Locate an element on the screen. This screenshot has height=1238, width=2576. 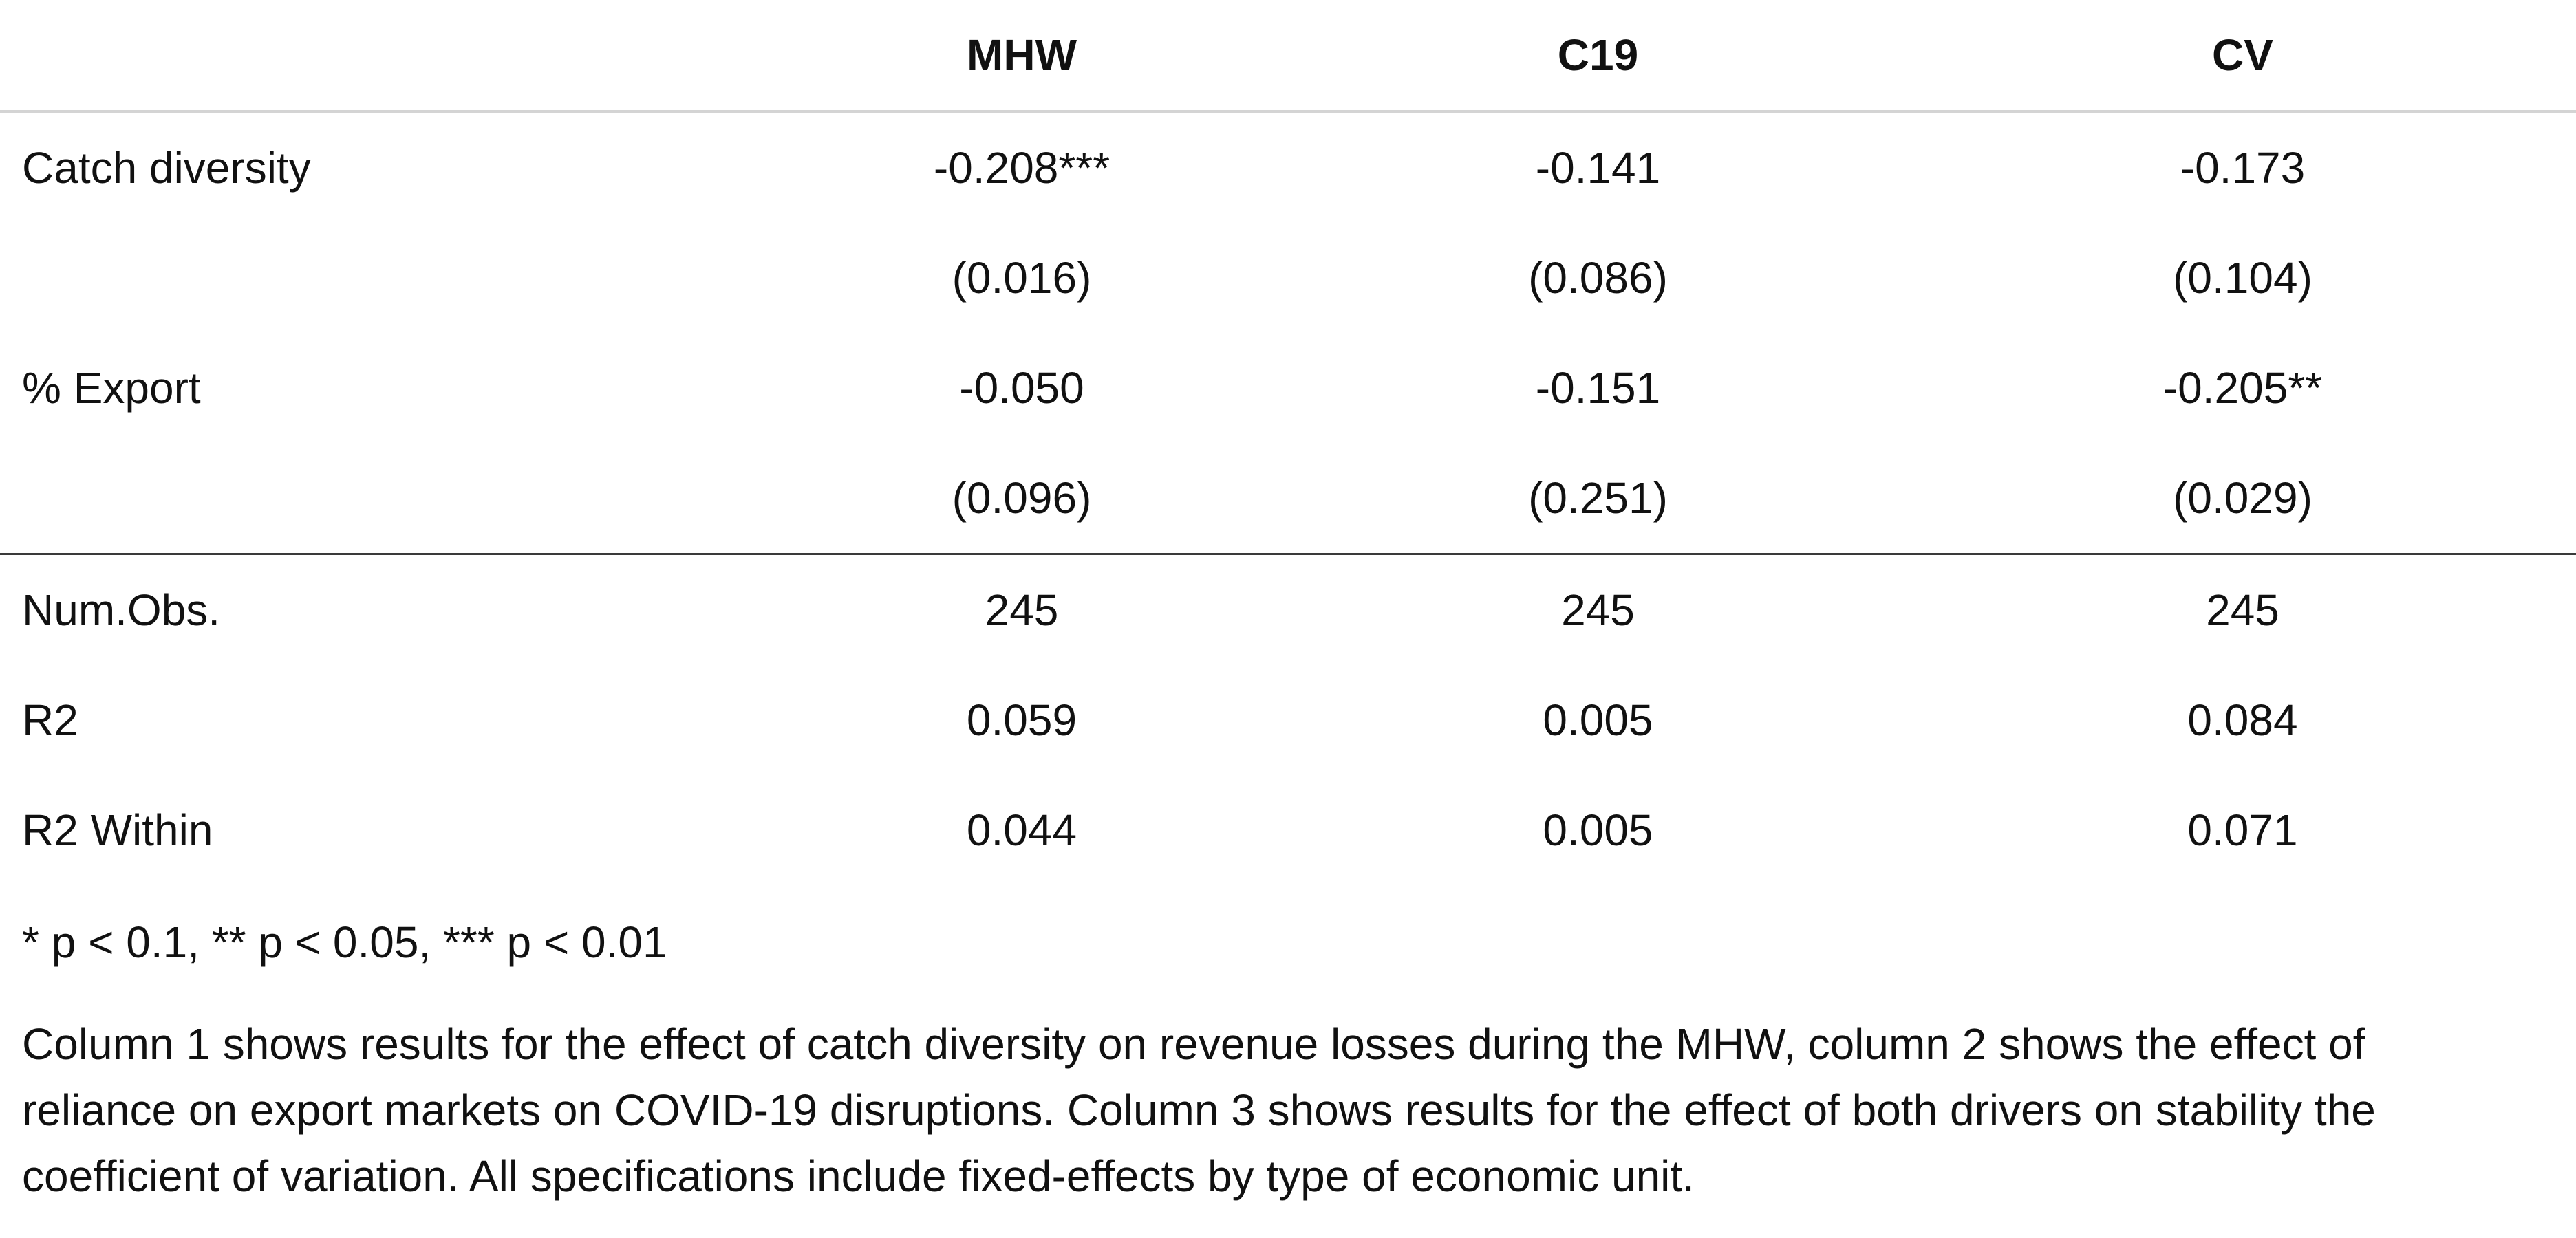
cell-mhw: (0.096) is located at coordinates (1022, 499).